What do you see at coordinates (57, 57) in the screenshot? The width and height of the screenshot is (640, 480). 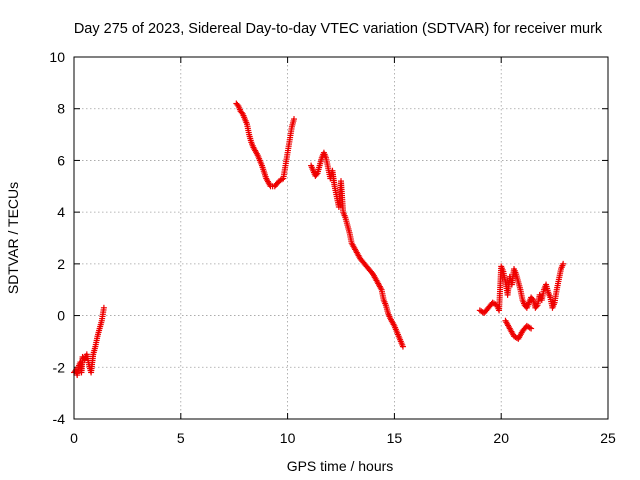 I see `y-tick-label: 10` at bounding box center [57, 57].